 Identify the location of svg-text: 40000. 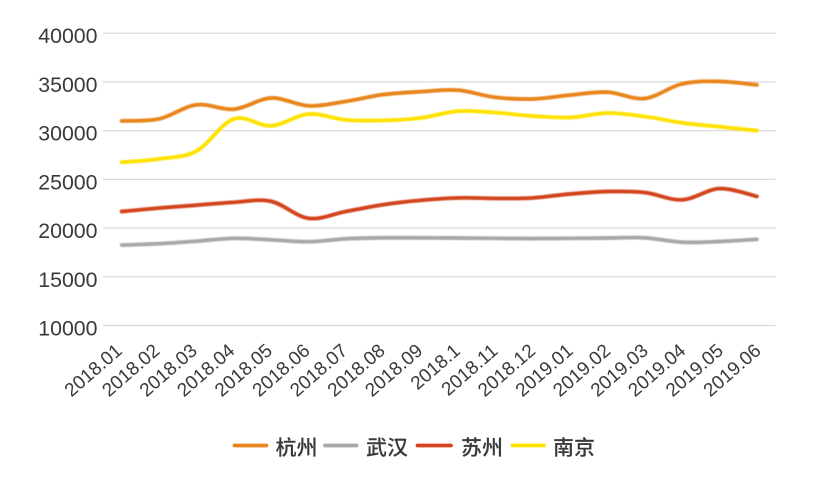
(67, 36).